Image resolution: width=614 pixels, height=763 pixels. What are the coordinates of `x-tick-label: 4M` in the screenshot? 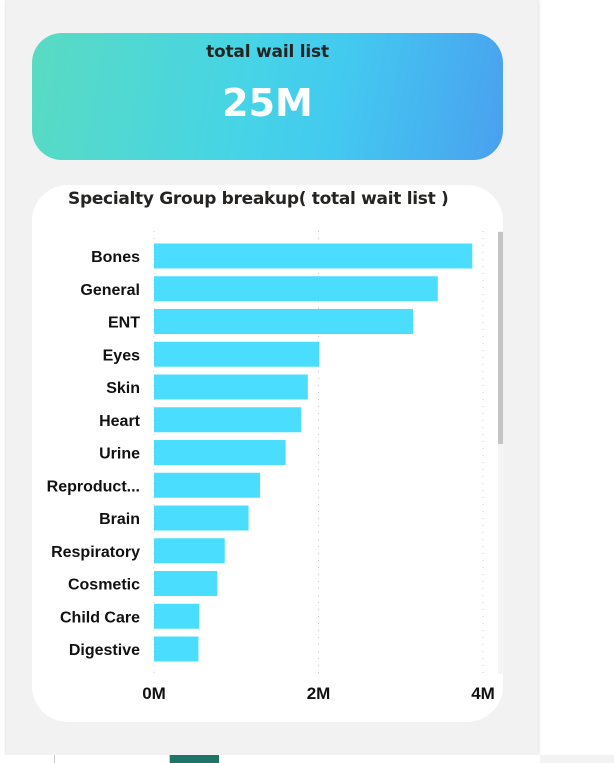 It's located at (483, 693).